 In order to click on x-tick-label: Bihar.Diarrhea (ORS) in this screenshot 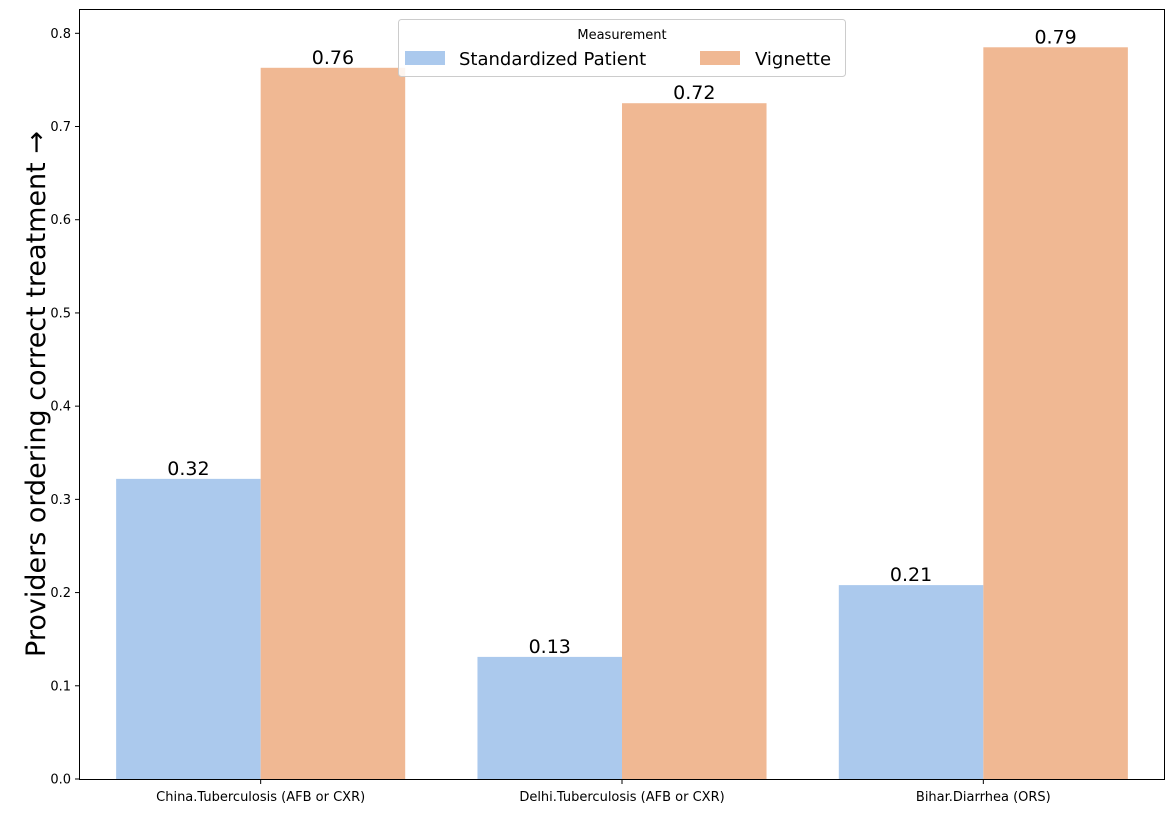, I will do `click(983, 797)`.